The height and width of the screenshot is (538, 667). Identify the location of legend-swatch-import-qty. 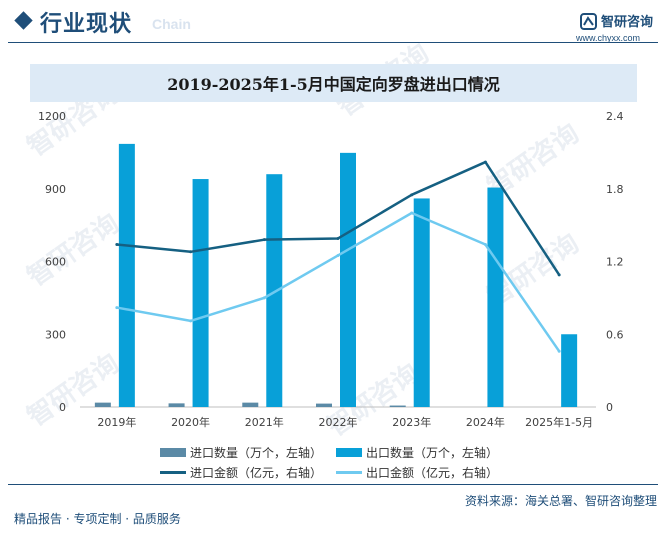
(173, 452).